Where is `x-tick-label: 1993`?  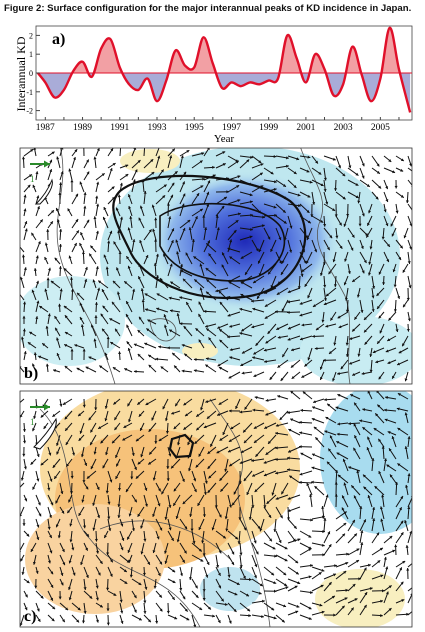 x-tick-label: 1993 is located at coordinates (156, 128).